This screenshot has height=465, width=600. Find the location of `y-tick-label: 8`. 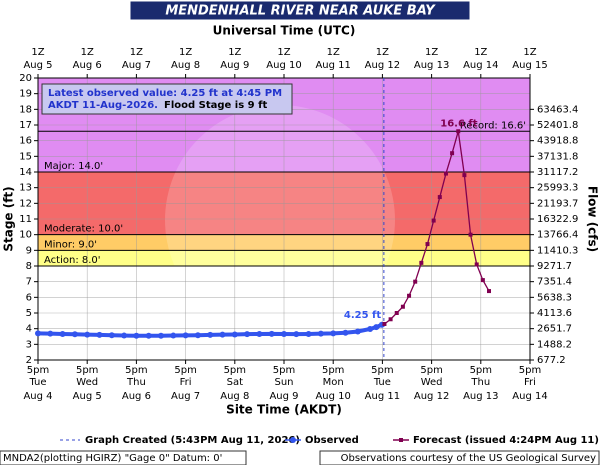

y-tick-label: 8 is located at coordinates (29, 266).